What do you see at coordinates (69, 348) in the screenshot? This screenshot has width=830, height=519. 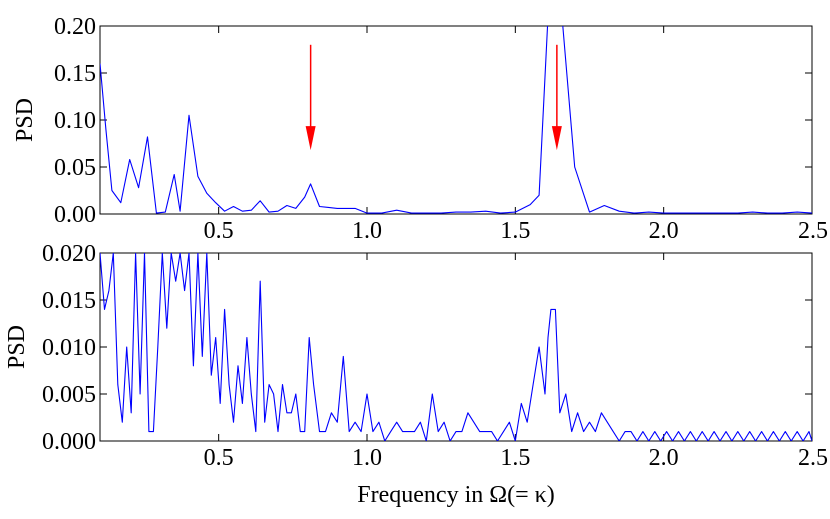 I see `bot-ytick-label: 0.010` at bounding box center [69, 348].